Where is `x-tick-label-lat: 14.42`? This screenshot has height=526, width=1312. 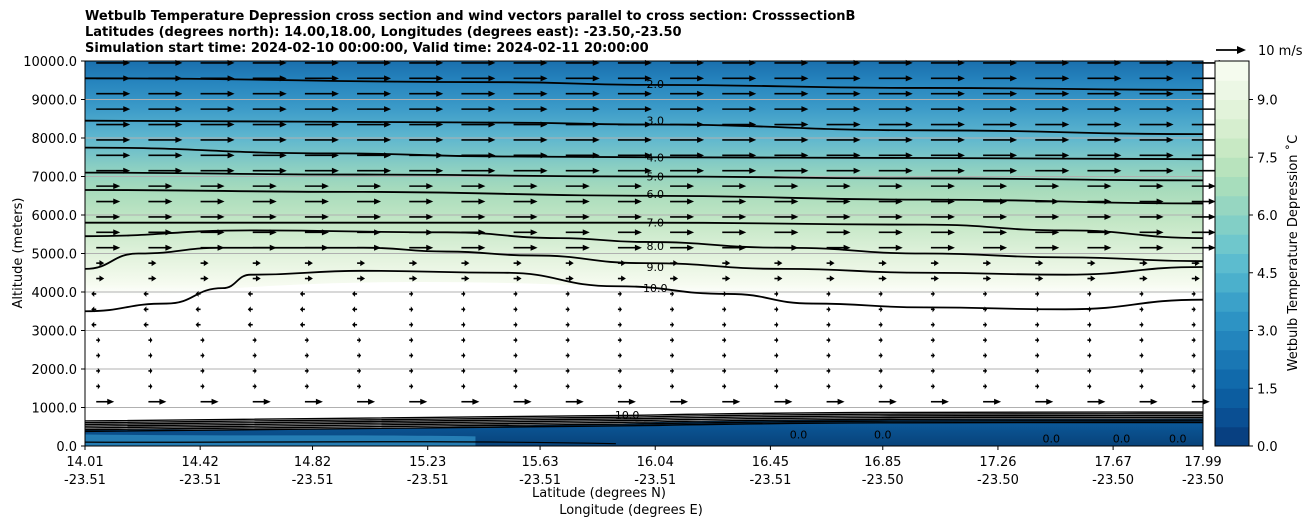
x-tick-label-lat: 14.42 is located at coordinates (200, 462).